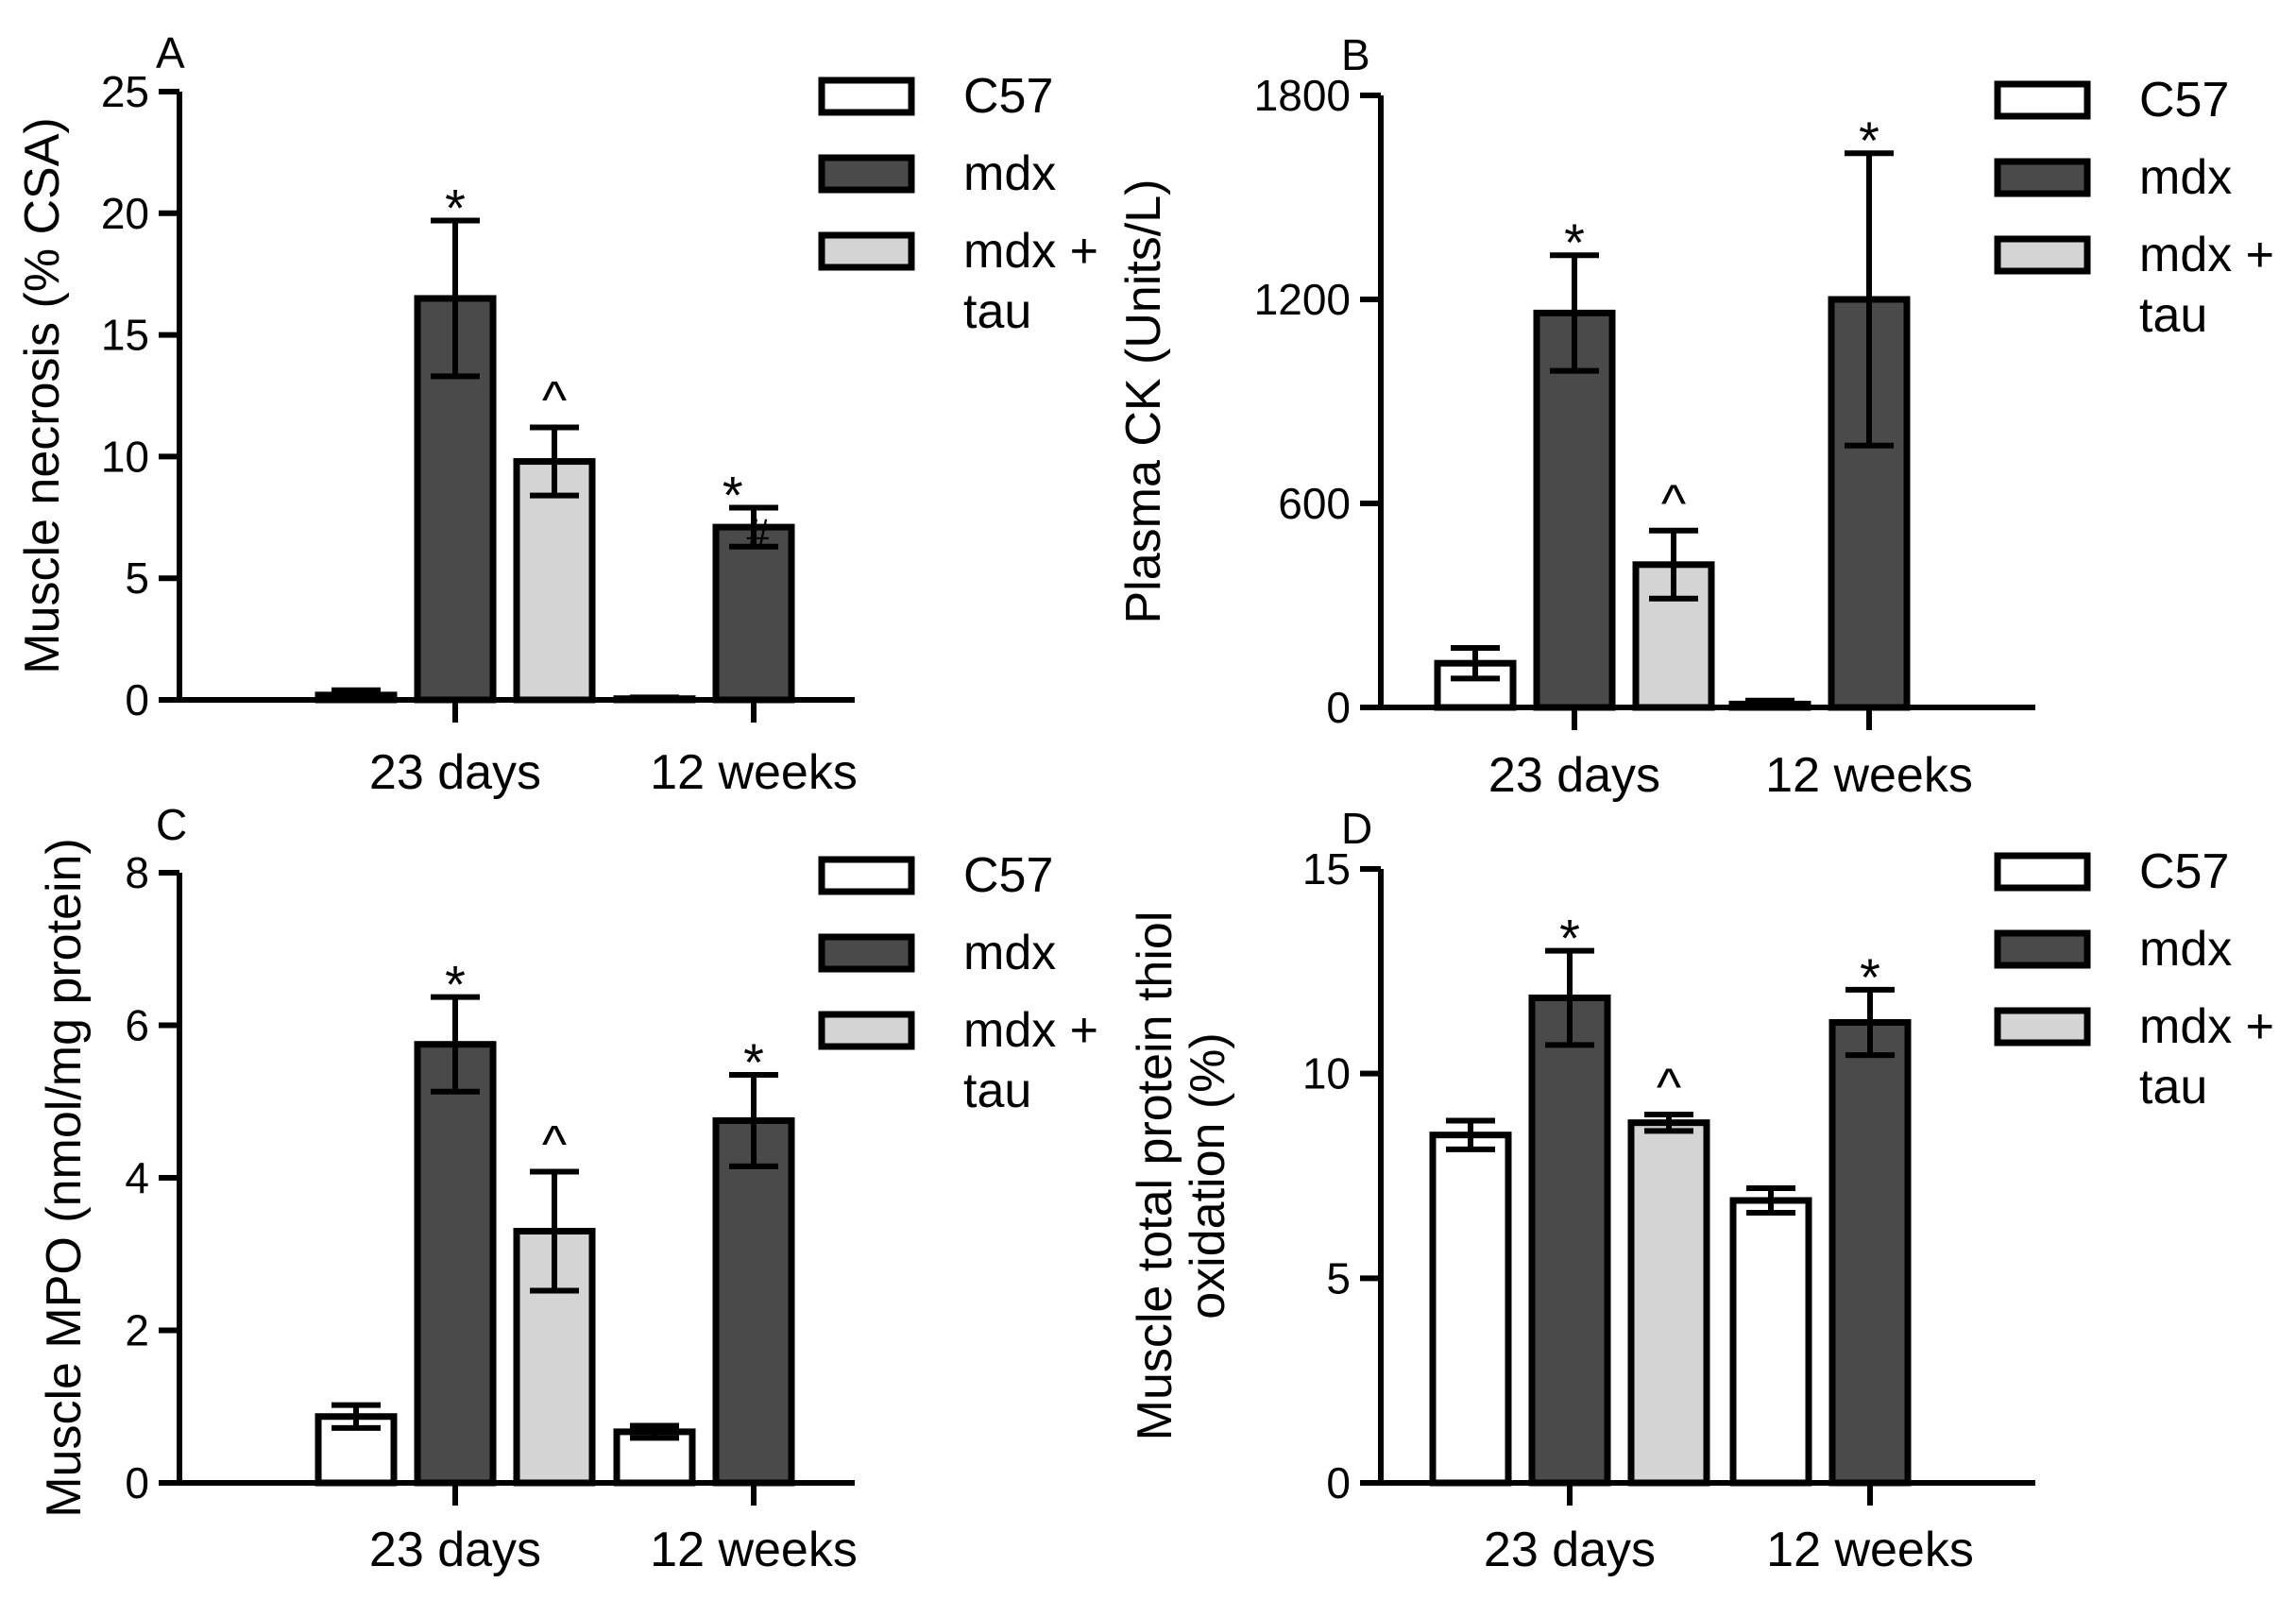  What do you see at coordinates (137, 1026) in the screenshot?
I see `y-tick-label: 6` at bounding box center [137, 1026].